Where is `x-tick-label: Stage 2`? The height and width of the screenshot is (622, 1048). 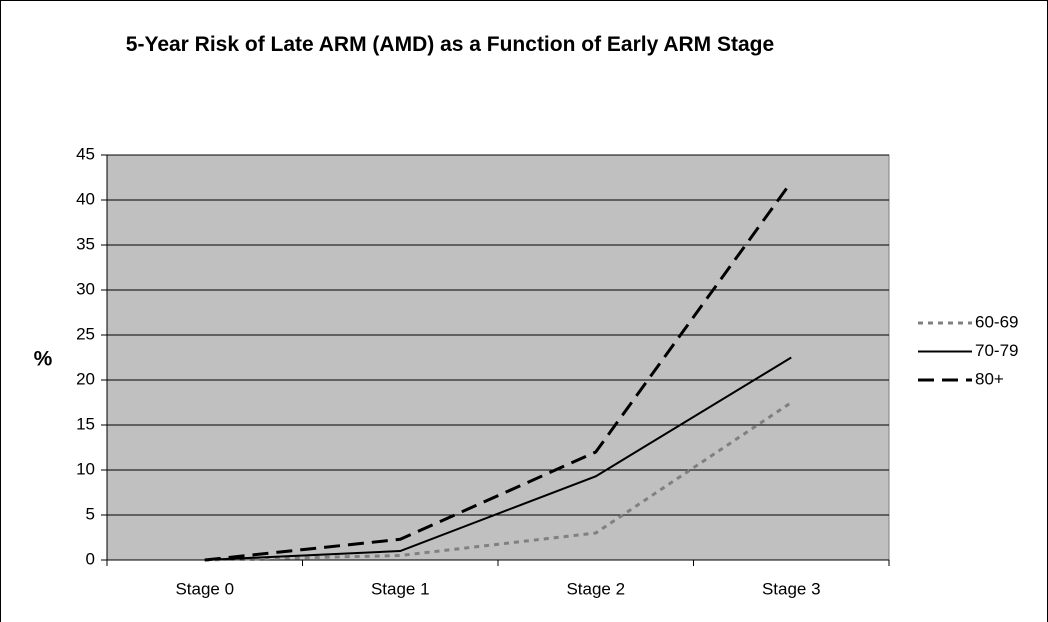 x-tick-label: Stage 2 is located at coordinates (595, 588).